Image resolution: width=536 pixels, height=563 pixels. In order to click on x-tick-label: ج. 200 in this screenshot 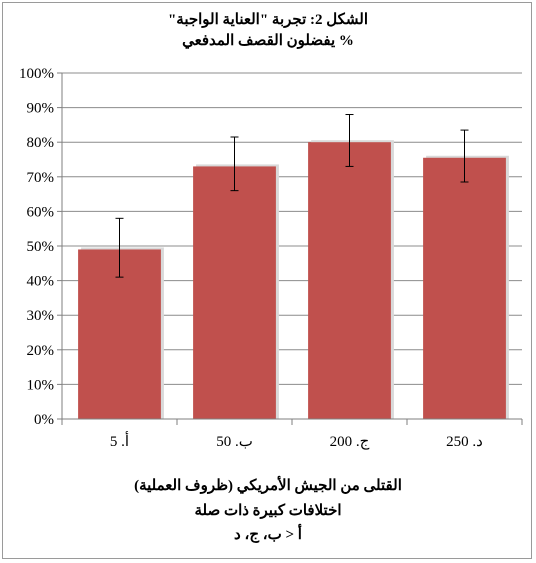, I will do `click(350, 442)`.